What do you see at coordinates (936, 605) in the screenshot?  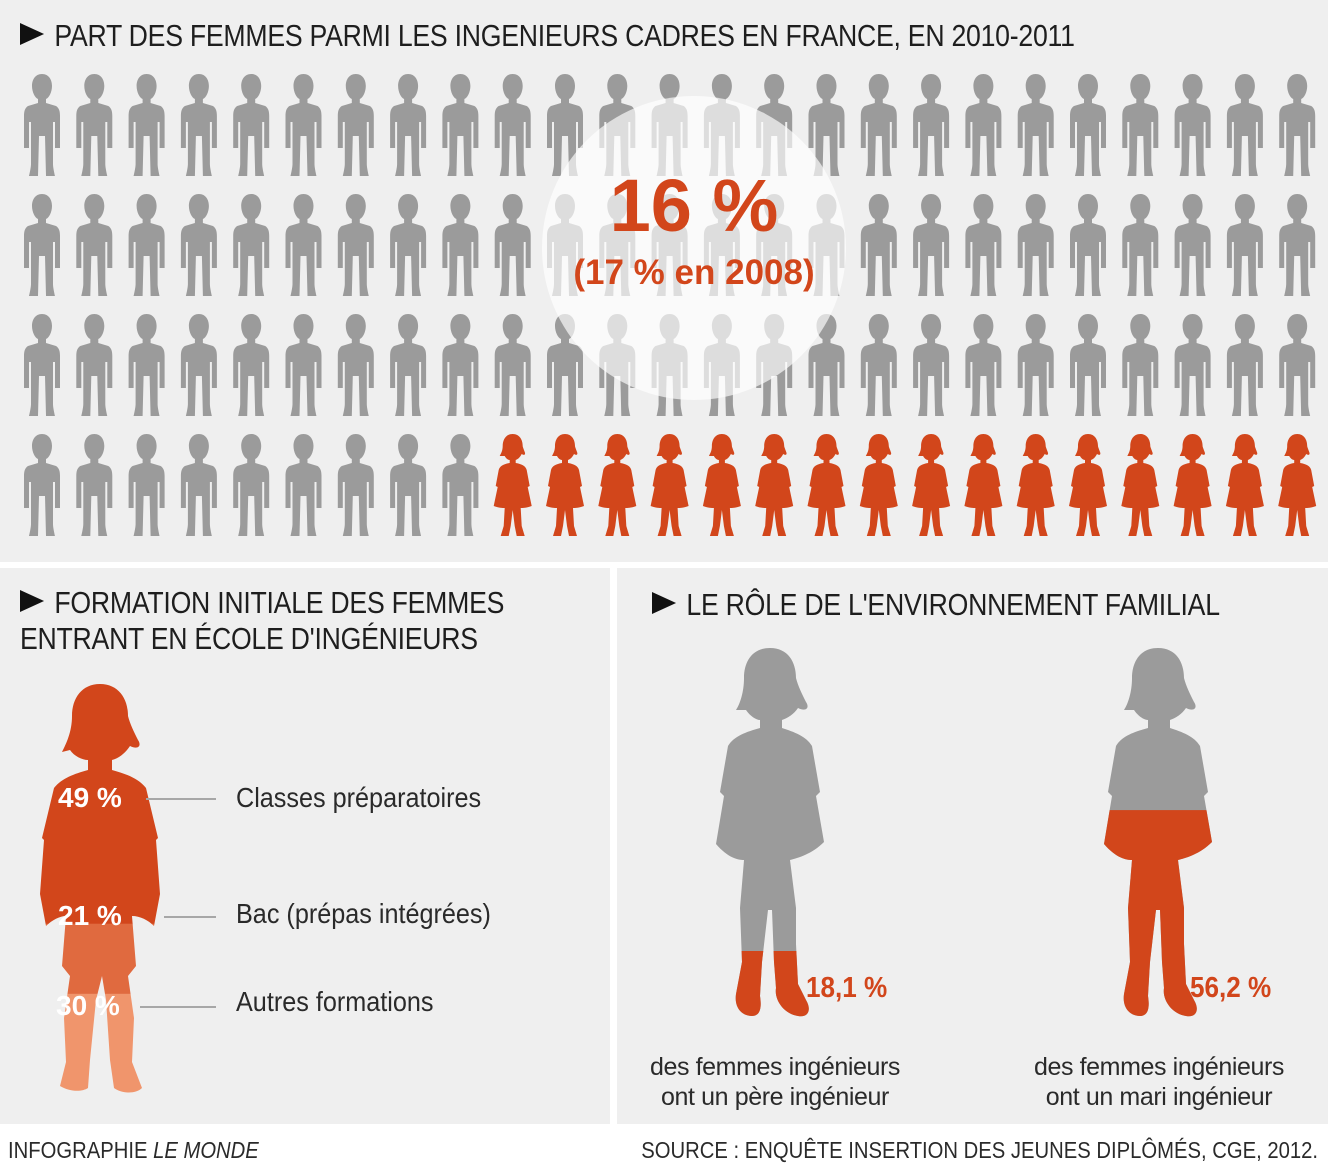 I see `family-environment-title: LE RÔLE DE L'ENVIRONNEMENT FAMILIAL` at bounding box center [936, 605].